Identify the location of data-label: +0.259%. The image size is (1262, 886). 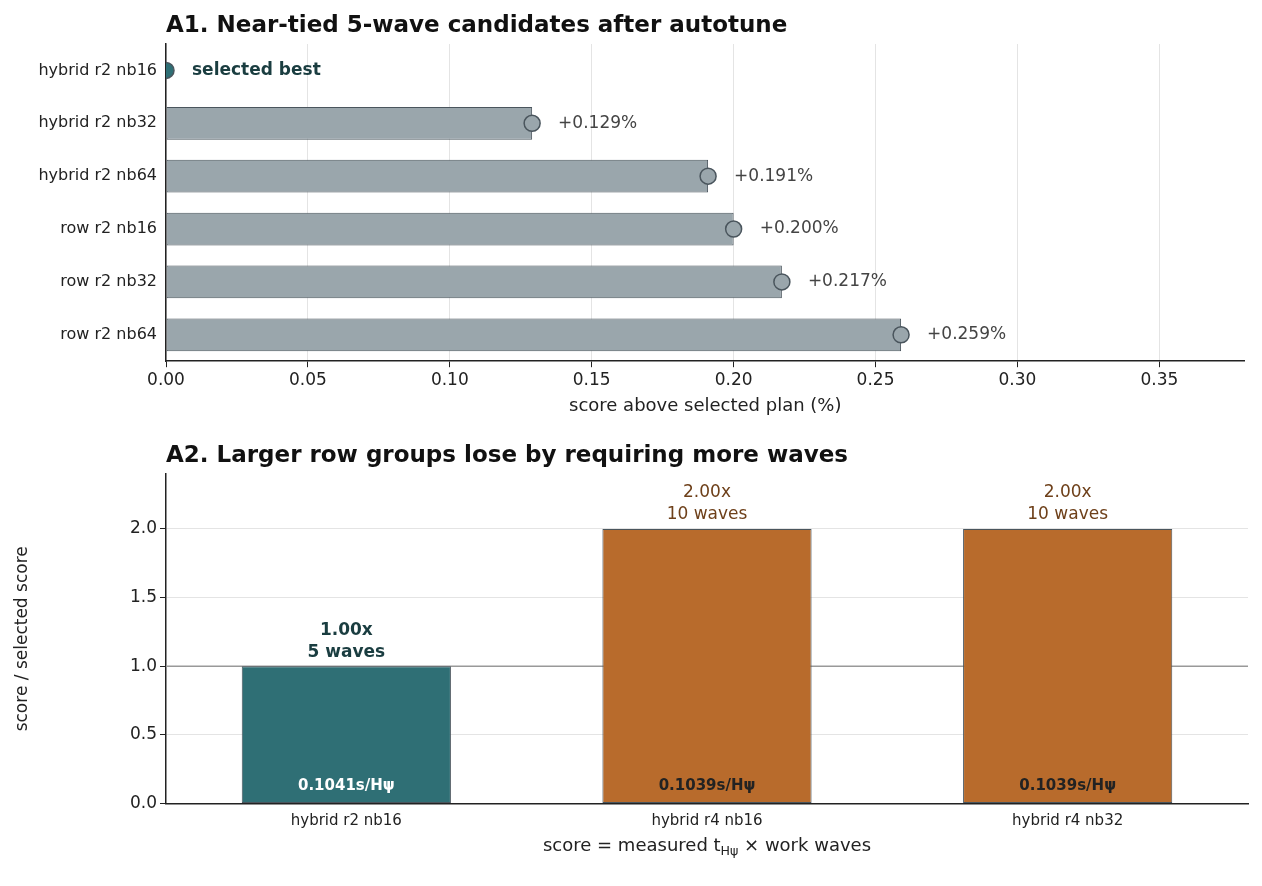
(967, 333).